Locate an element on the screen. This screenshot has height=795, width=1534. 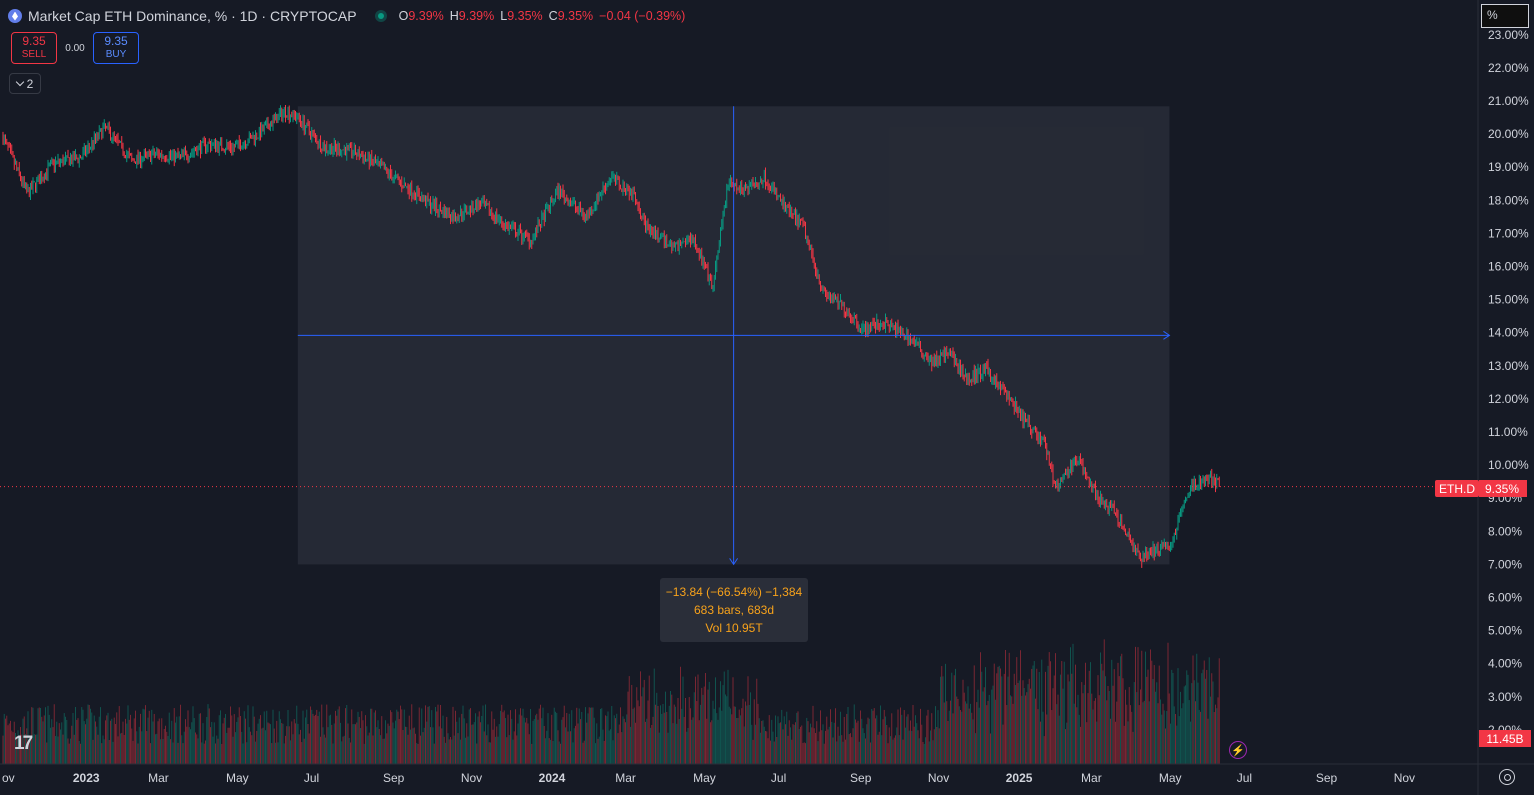
buy-button: 9.35 BUY is located at coordinates (116, 48).